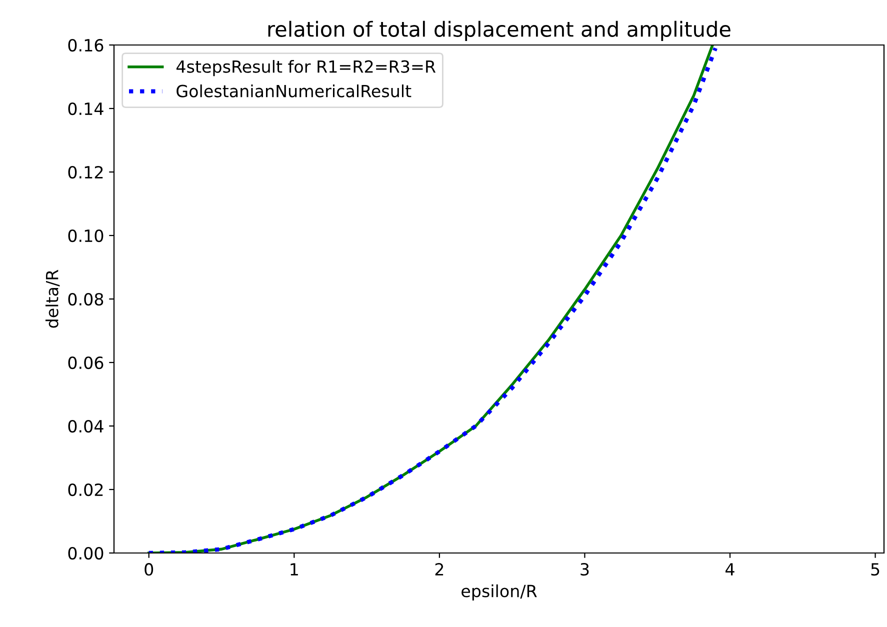  What do you see at coordinates (86, 299) in the screenshot?
I see `y-tick-label: 0.08` at bounding box center [86, 299].